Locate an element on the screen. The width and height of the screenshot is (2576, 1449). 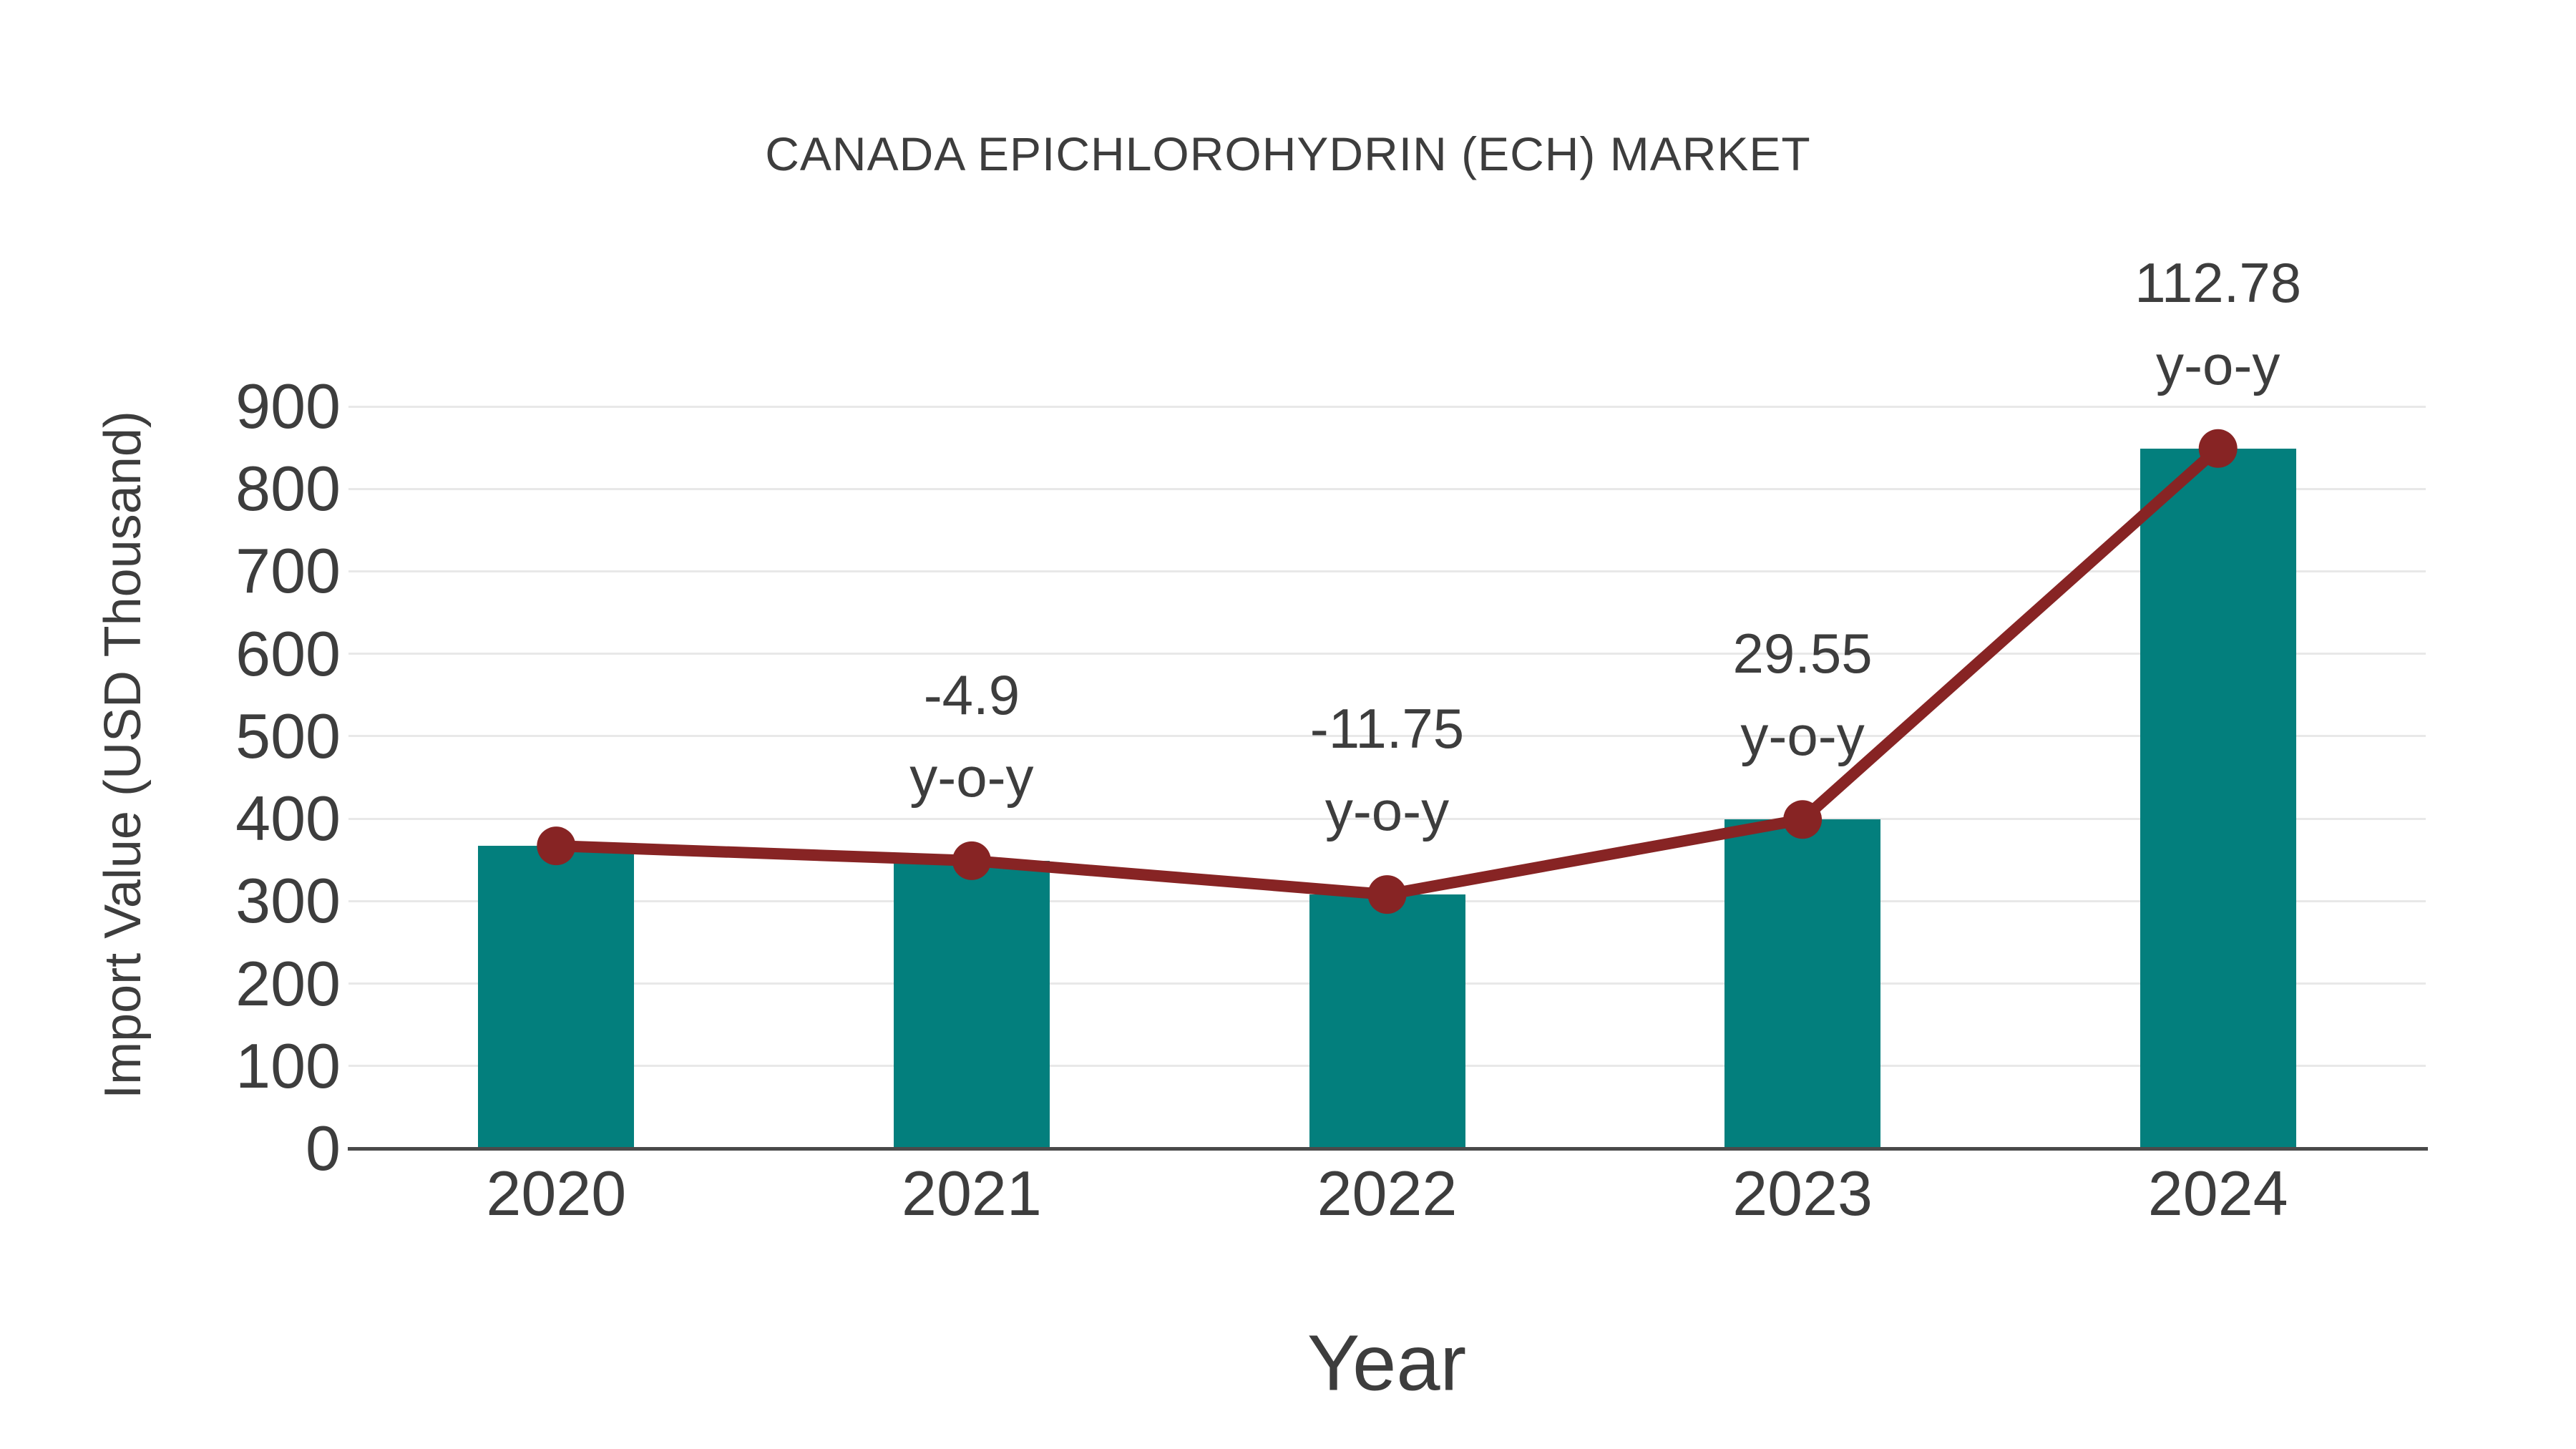
x-tick-label-2024: 2024 is located at coordinates (2217, 1193).